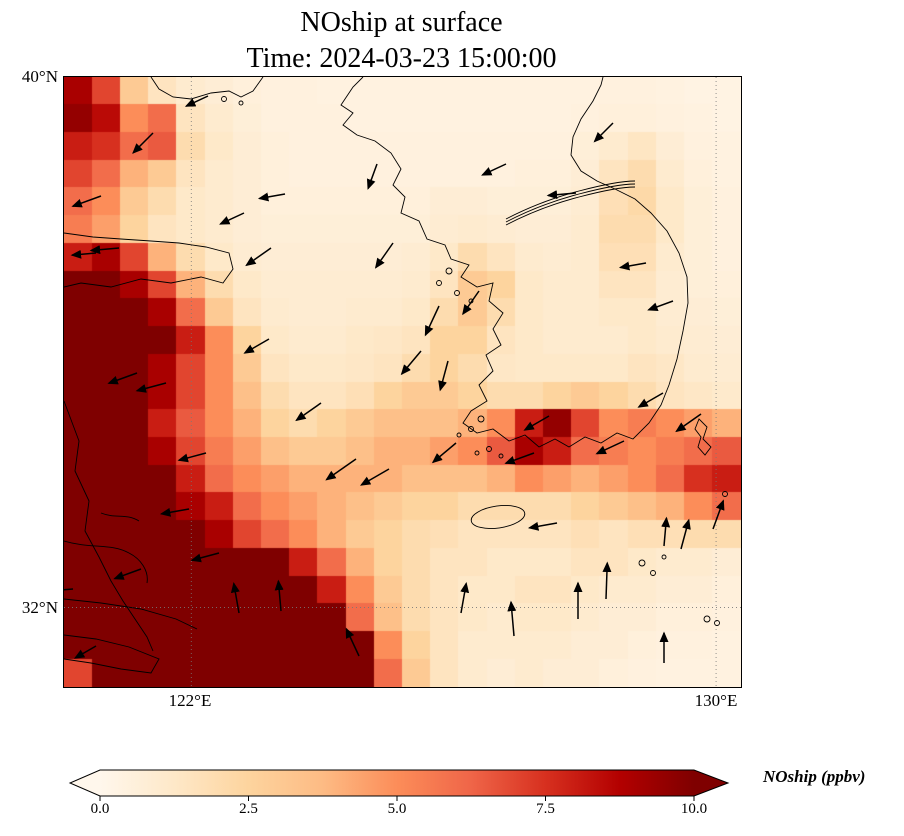 The width and height of the screenshot is (904, 836). I want to click on island-ellipse, so click(498, 517).